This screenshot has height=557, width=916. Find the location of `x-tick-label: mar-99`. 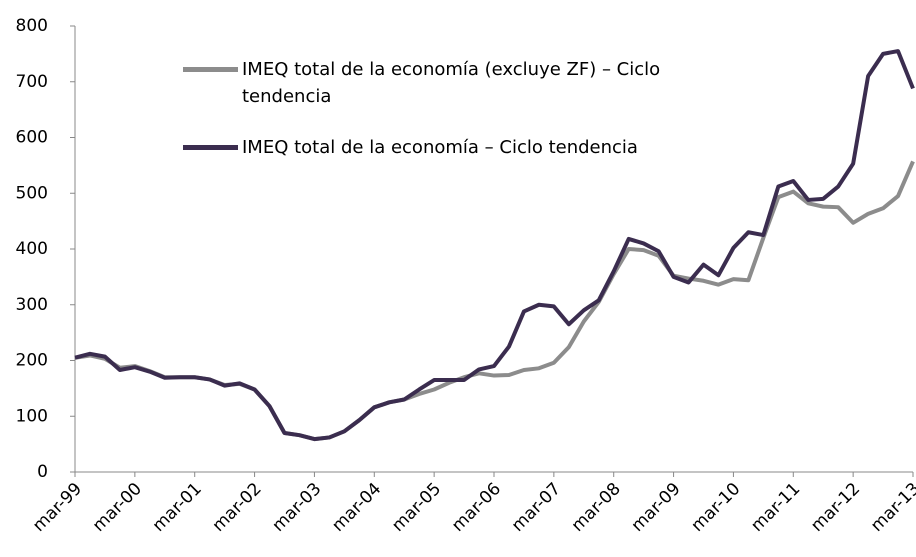

x-tick-label: mar-99 is located at coordinates (57, 507).